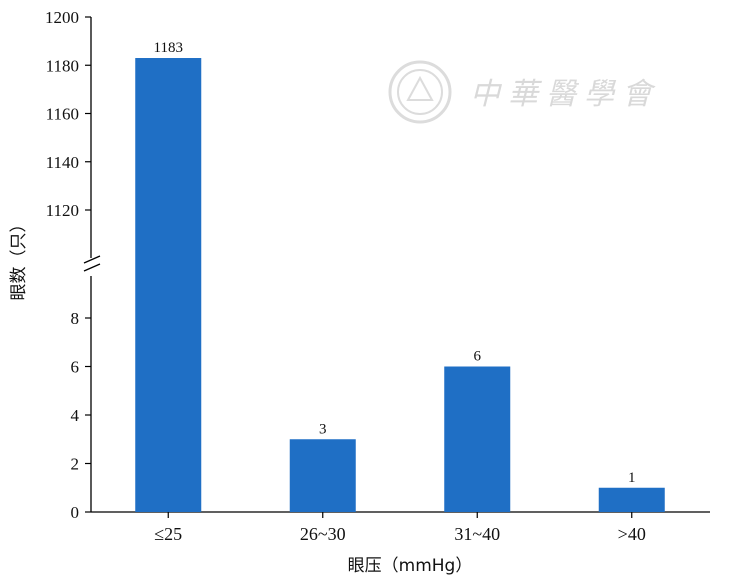  Describe the element at coordinates (632, 534) in the screenshot. I see `x-tick-label: >40` at that location.